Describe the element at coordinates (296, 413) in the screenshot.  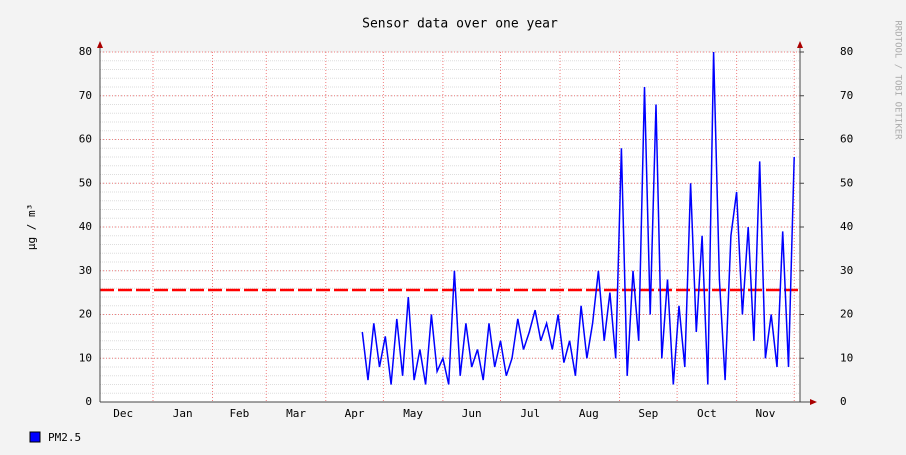
I see `x-tick-label: Mar` at that location.